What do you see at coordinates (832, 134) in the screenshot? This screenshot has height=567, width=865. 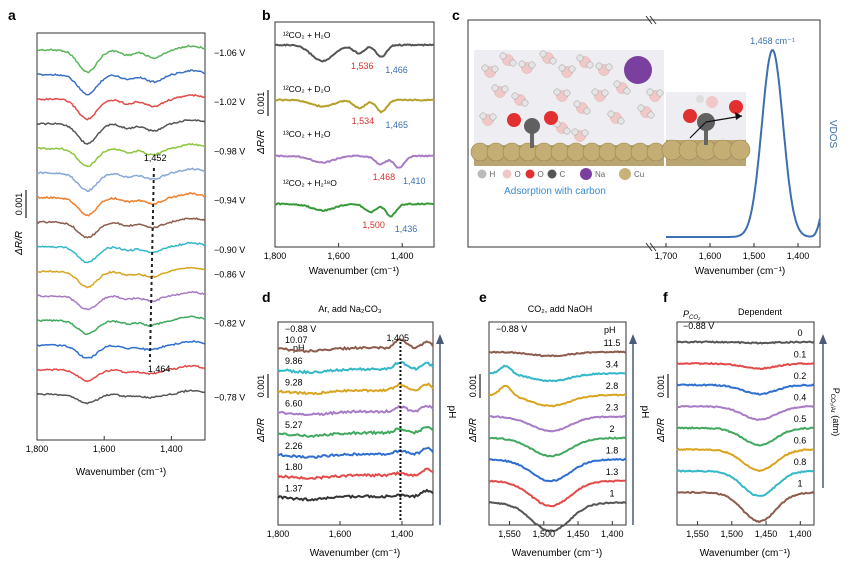 I see `vdos-ylabel: VDOS` at bounding box center [832, 134].